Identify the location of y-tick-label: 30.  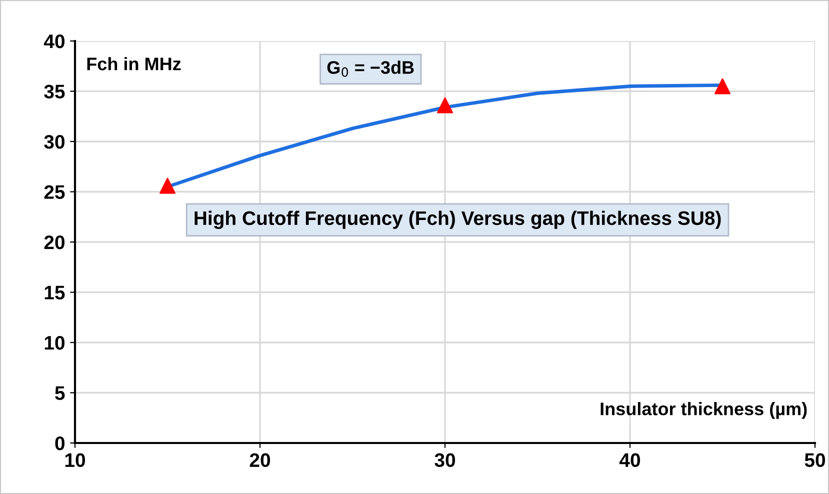
(54, 141).